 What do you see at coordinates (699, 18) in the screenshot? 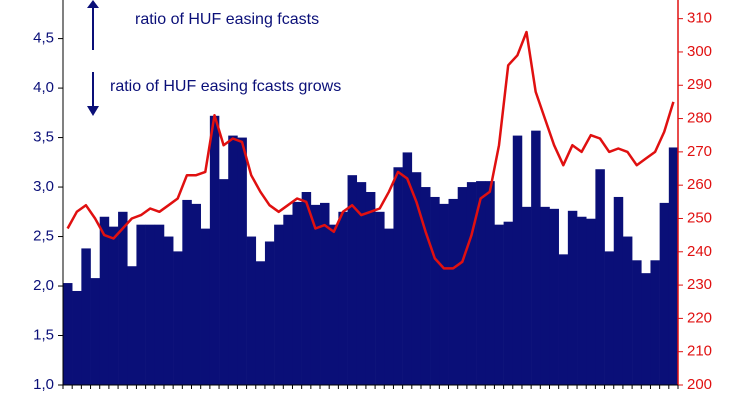
I see `y2-tick-label: 310` at bounding box center [699, 18].